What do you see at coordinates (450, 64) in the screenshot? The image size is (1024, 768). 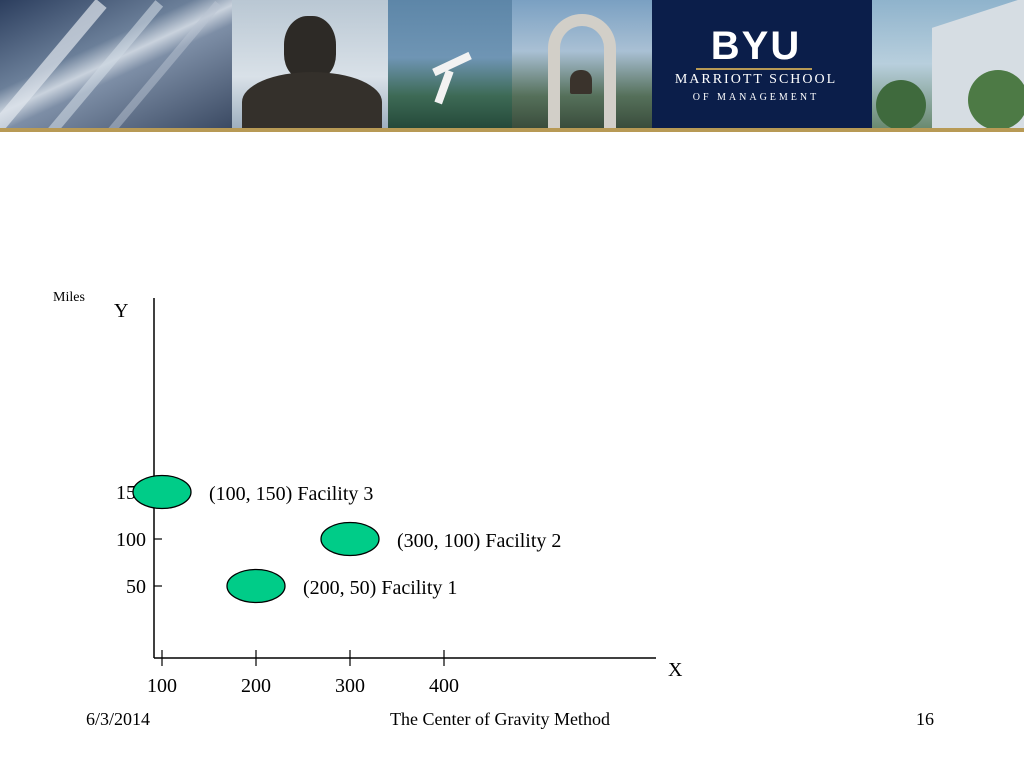 I see `banner-photo-mountain-y` at bounding box center [450, 64].